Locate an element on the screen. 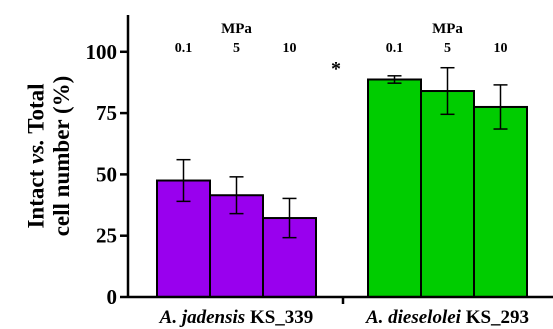 This screenshot has height=329, width=553. y-tick-label-0: 0 is located at coordinates (112, 297).